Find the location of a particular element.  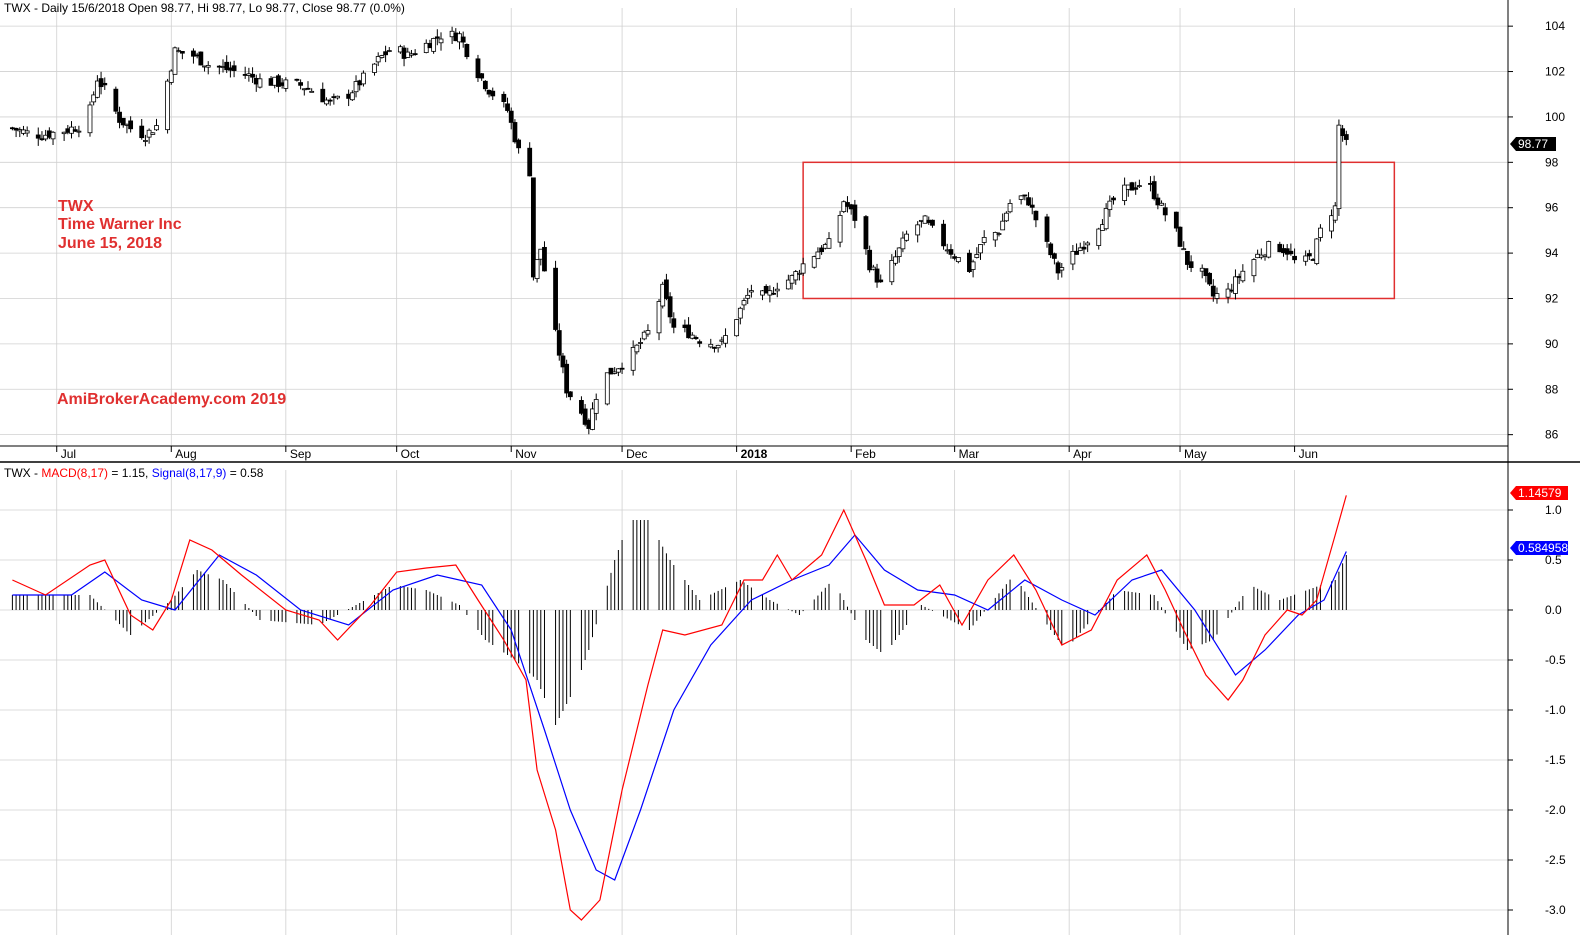

macd-value-badge: 1.14579 is located at coordinates (1539, 493).